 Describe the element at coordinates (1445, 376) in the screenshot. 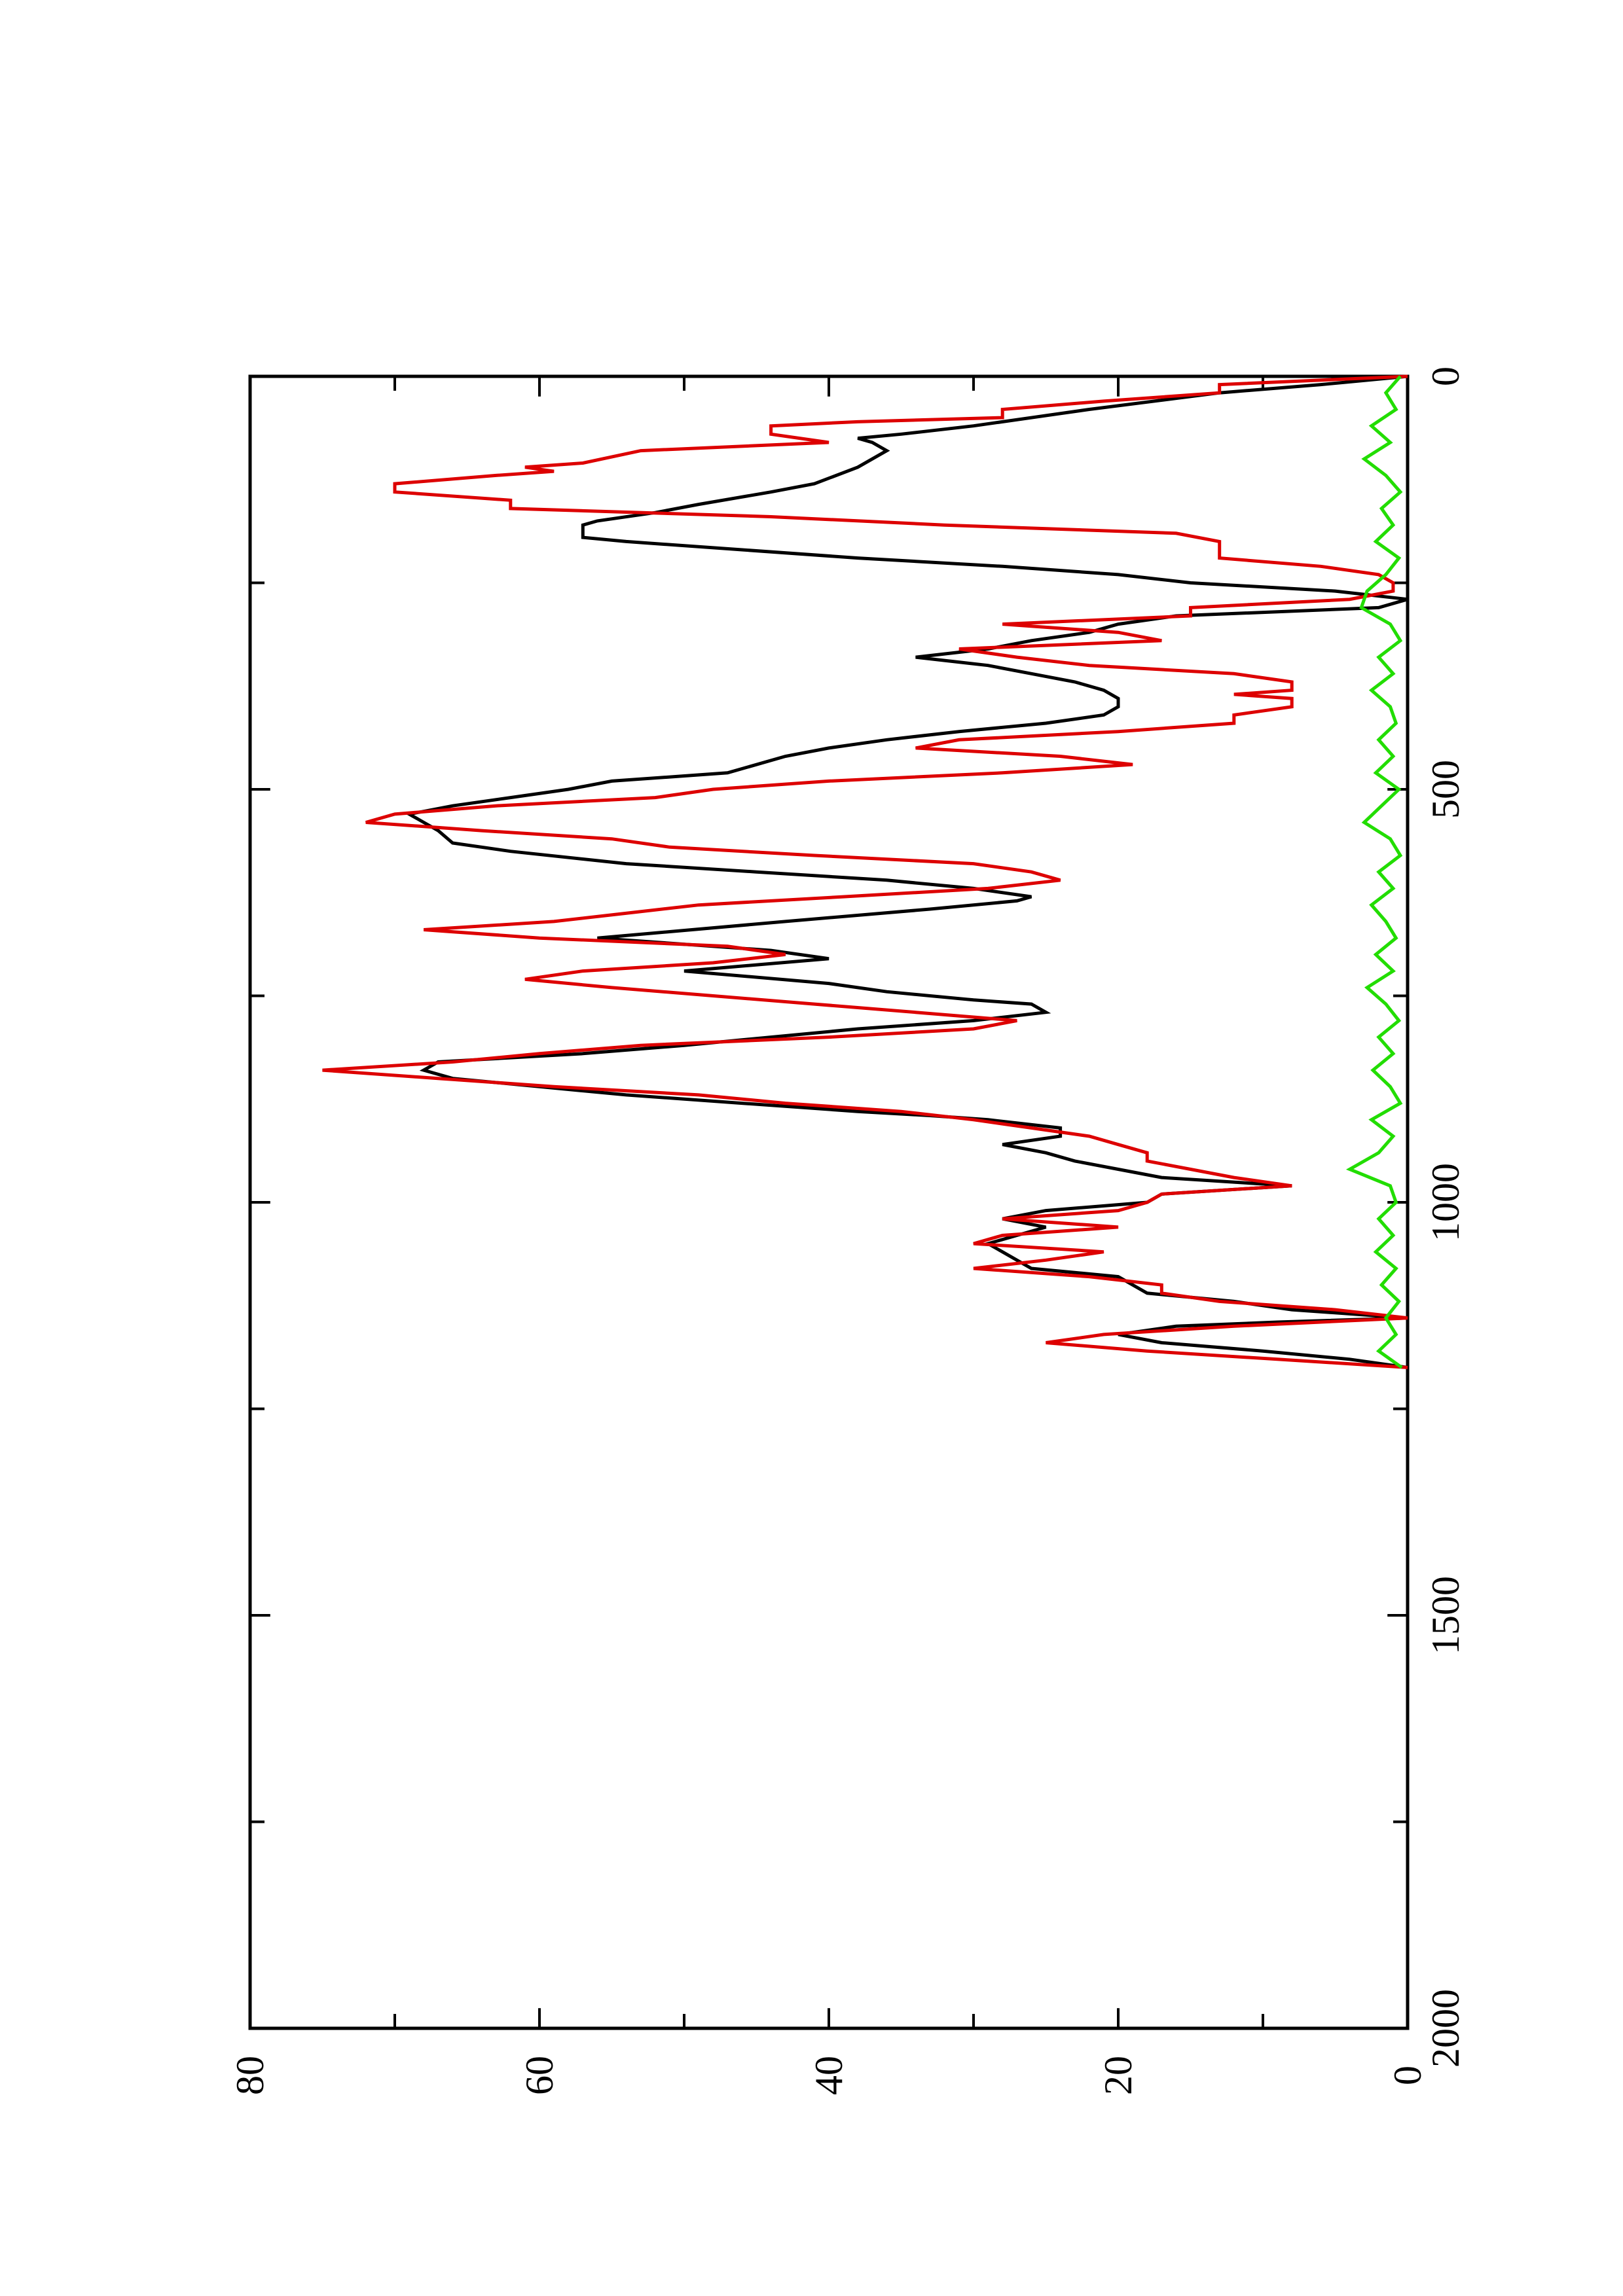

I see `x-tick-label: 0` at that location.